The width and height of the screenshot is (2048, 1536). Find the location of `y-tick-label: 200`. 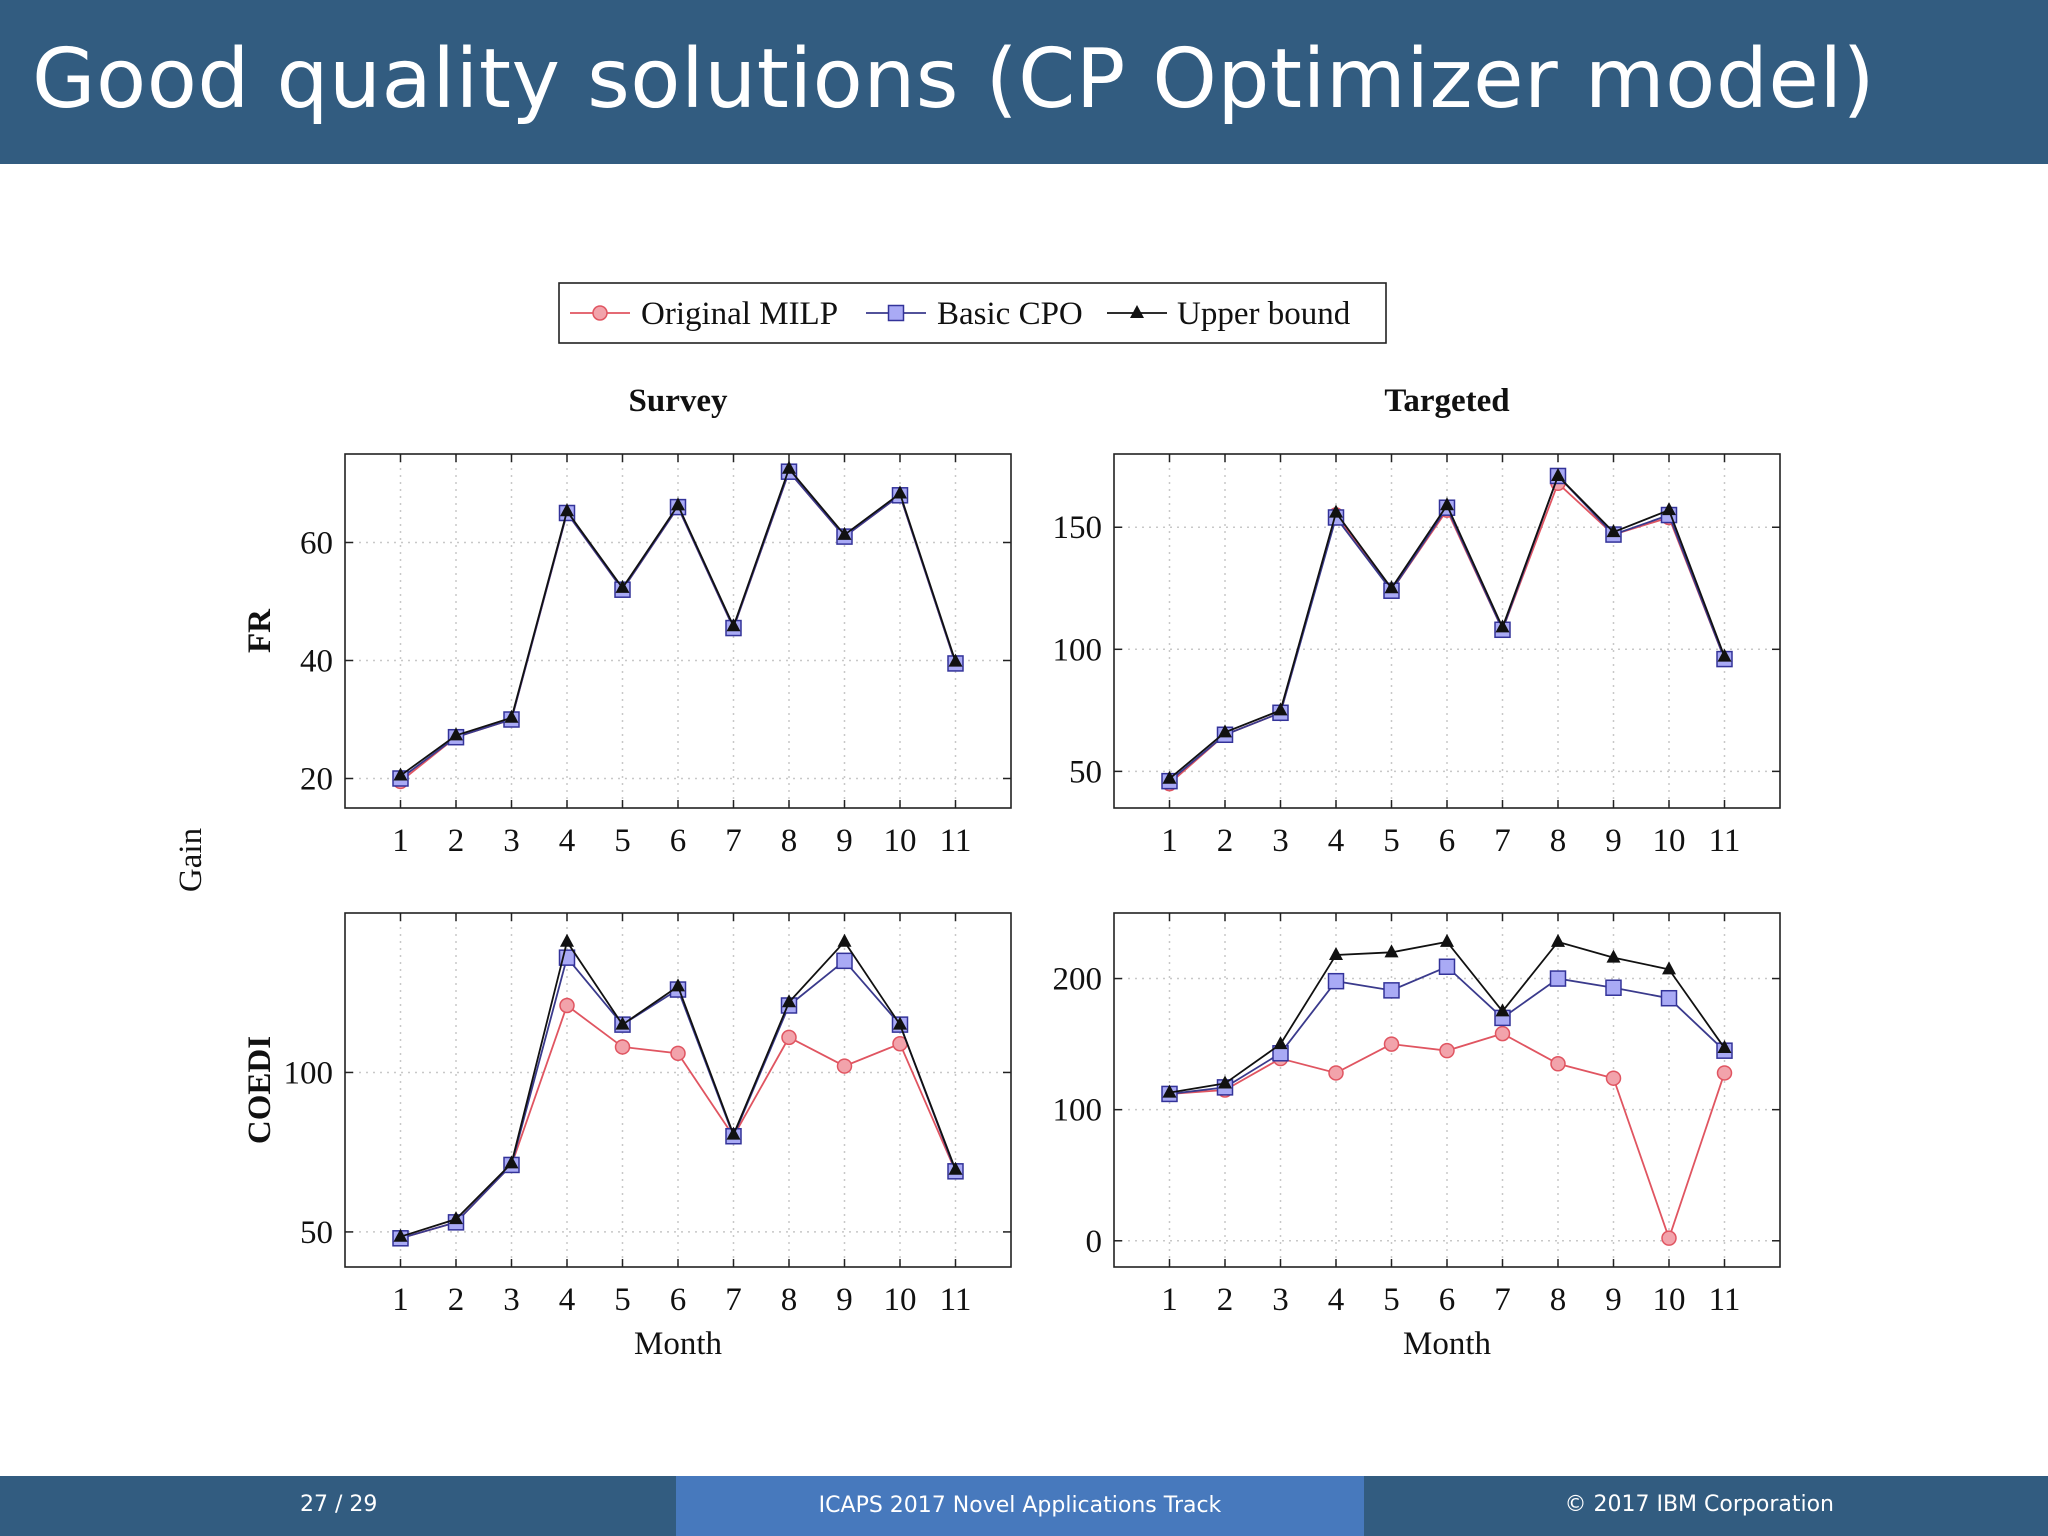

y-tick-label: 200 is located at coordinates (1078, 980).